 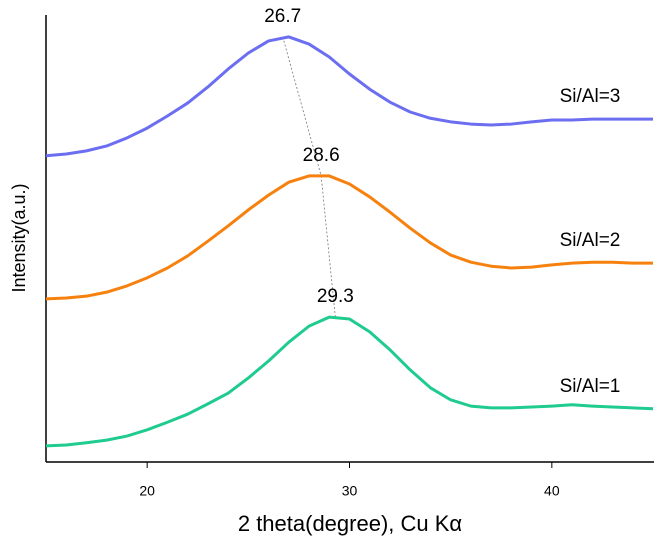 What do you see at coordinates (19, 237) in the screenshot?
I see `y-axis-label: Intensity(a.u.)` at bounding box center [19, 237].